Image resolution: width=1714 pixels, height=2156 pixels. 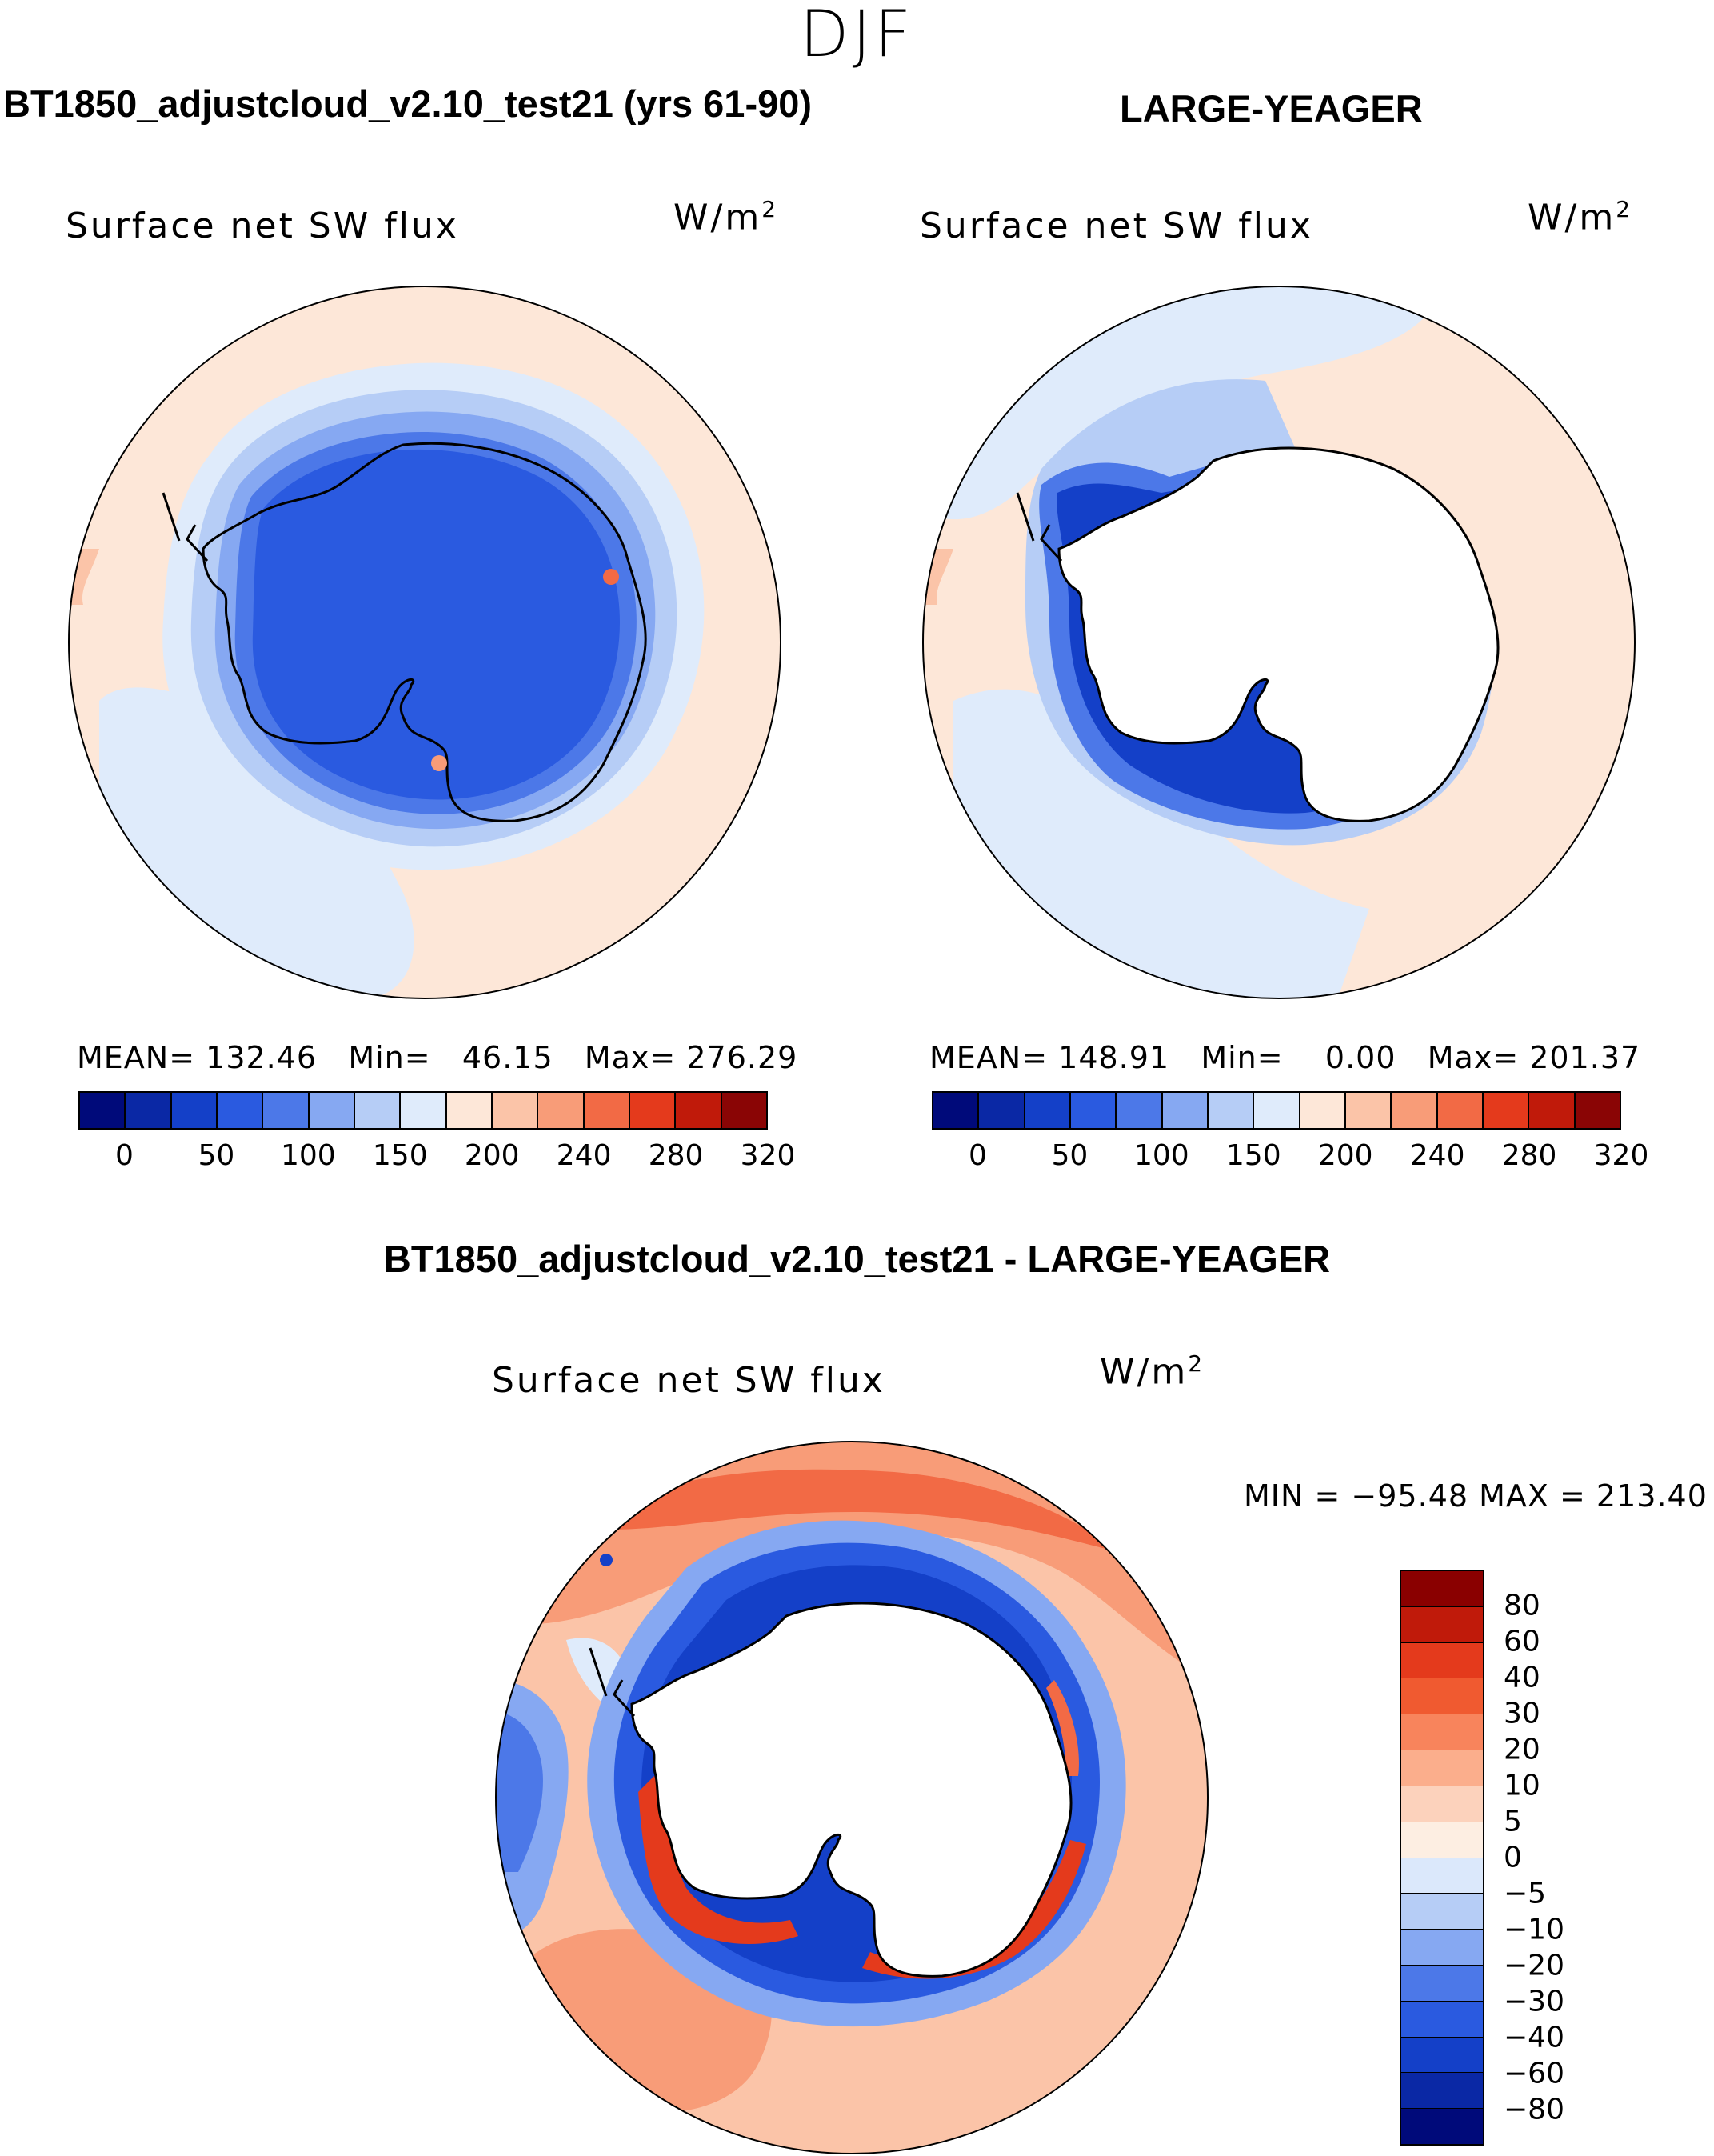 I want to click on panel-right-units: W/m2, so click(x=1580, y=217).